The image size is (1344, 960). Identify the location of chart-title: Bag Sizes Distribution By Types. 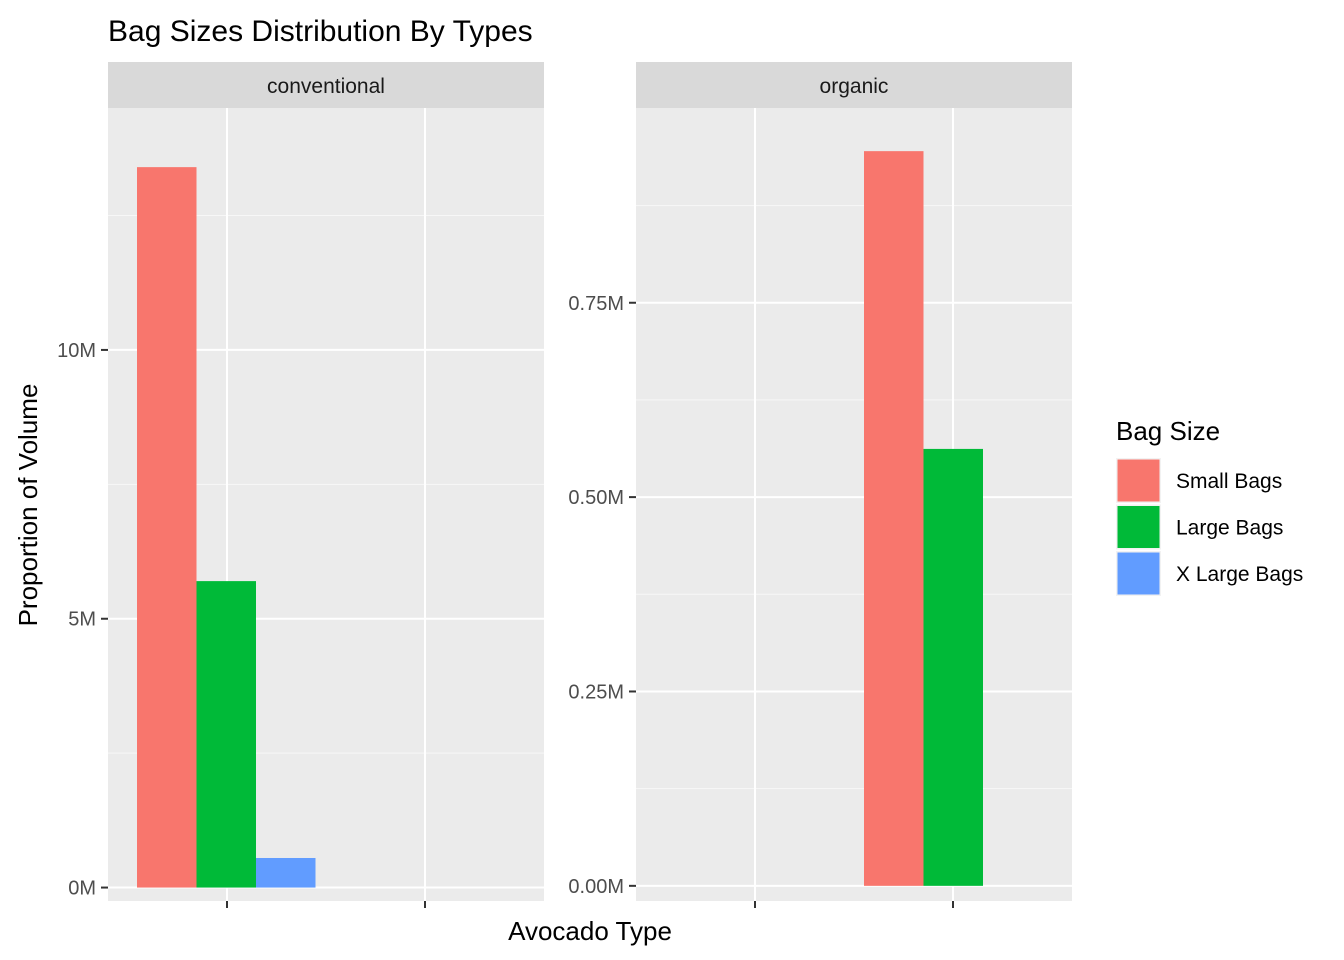
(320, 31).